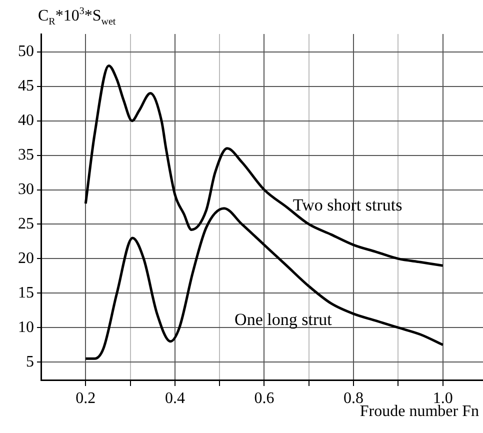 Image resolution: width=483 pixels, height=433 pixels. What do you see at coordinates (26, 327) in the screenshot?
I see `y-tick-label: 10` at bounding box center [26, 327].